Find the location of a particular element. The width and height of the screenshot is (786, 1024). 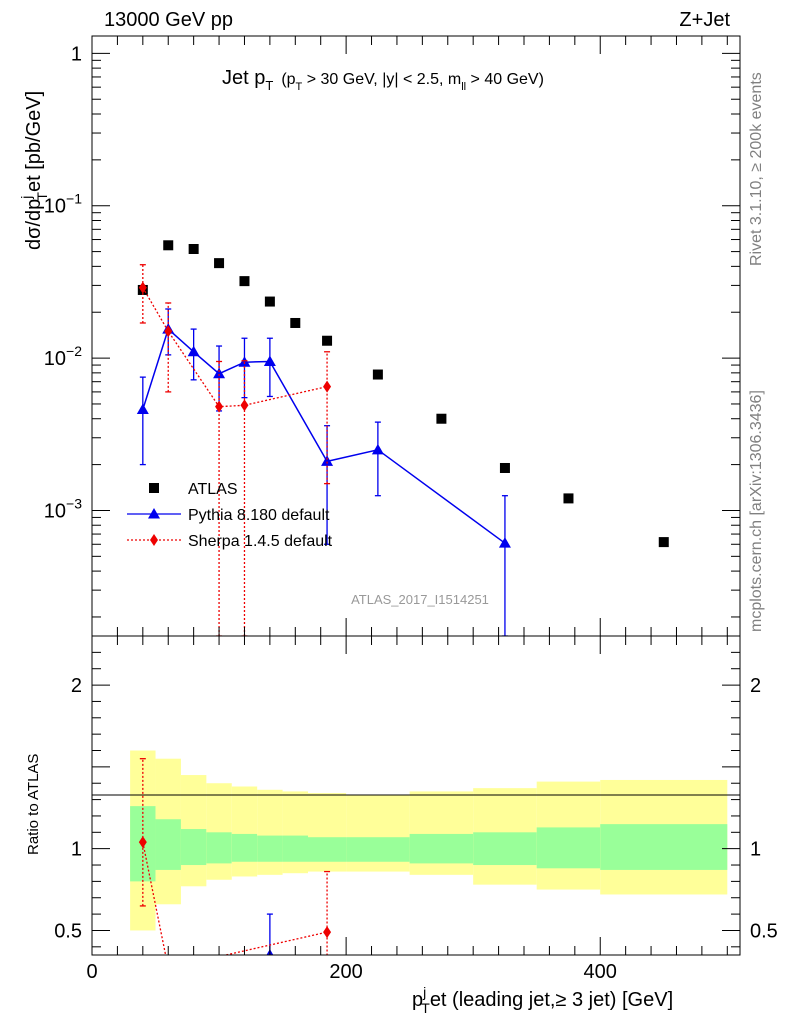

ratio-y-tick-label: 0.5 is located at coordinates (68, 931).